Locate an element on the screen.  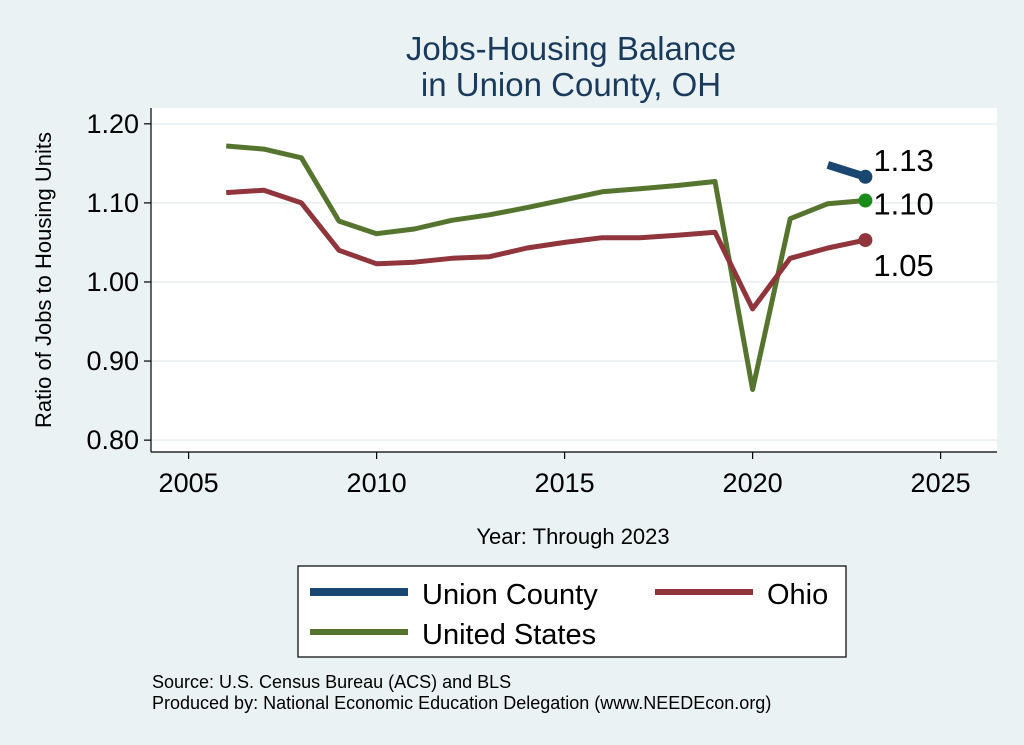
end-marker-union-county is located at coordinates (865, 176).